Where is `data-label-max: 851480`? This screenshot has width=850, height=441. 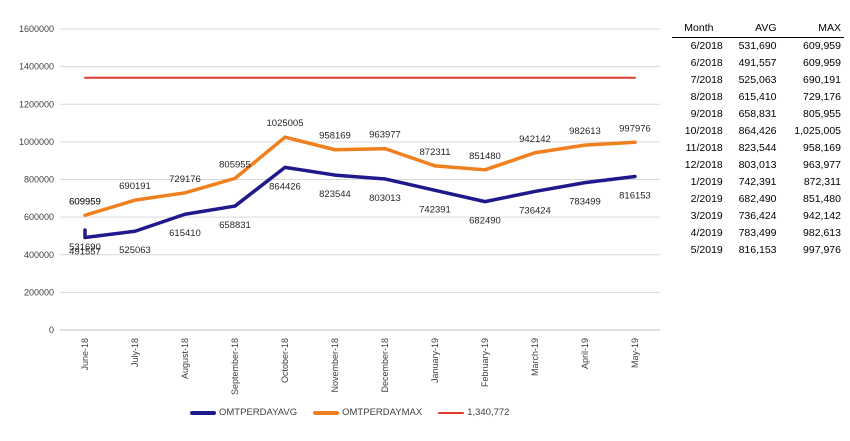 data-label-max: 851480 is located at coordinates (485, 156).